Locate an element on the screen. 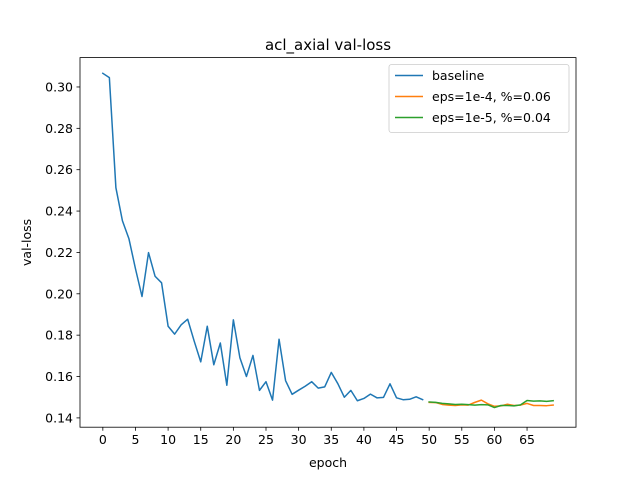 Image resolution: width=640 pixels, height=480 pixels. legend-label-0: baseline is located at coordinates (458, 75).